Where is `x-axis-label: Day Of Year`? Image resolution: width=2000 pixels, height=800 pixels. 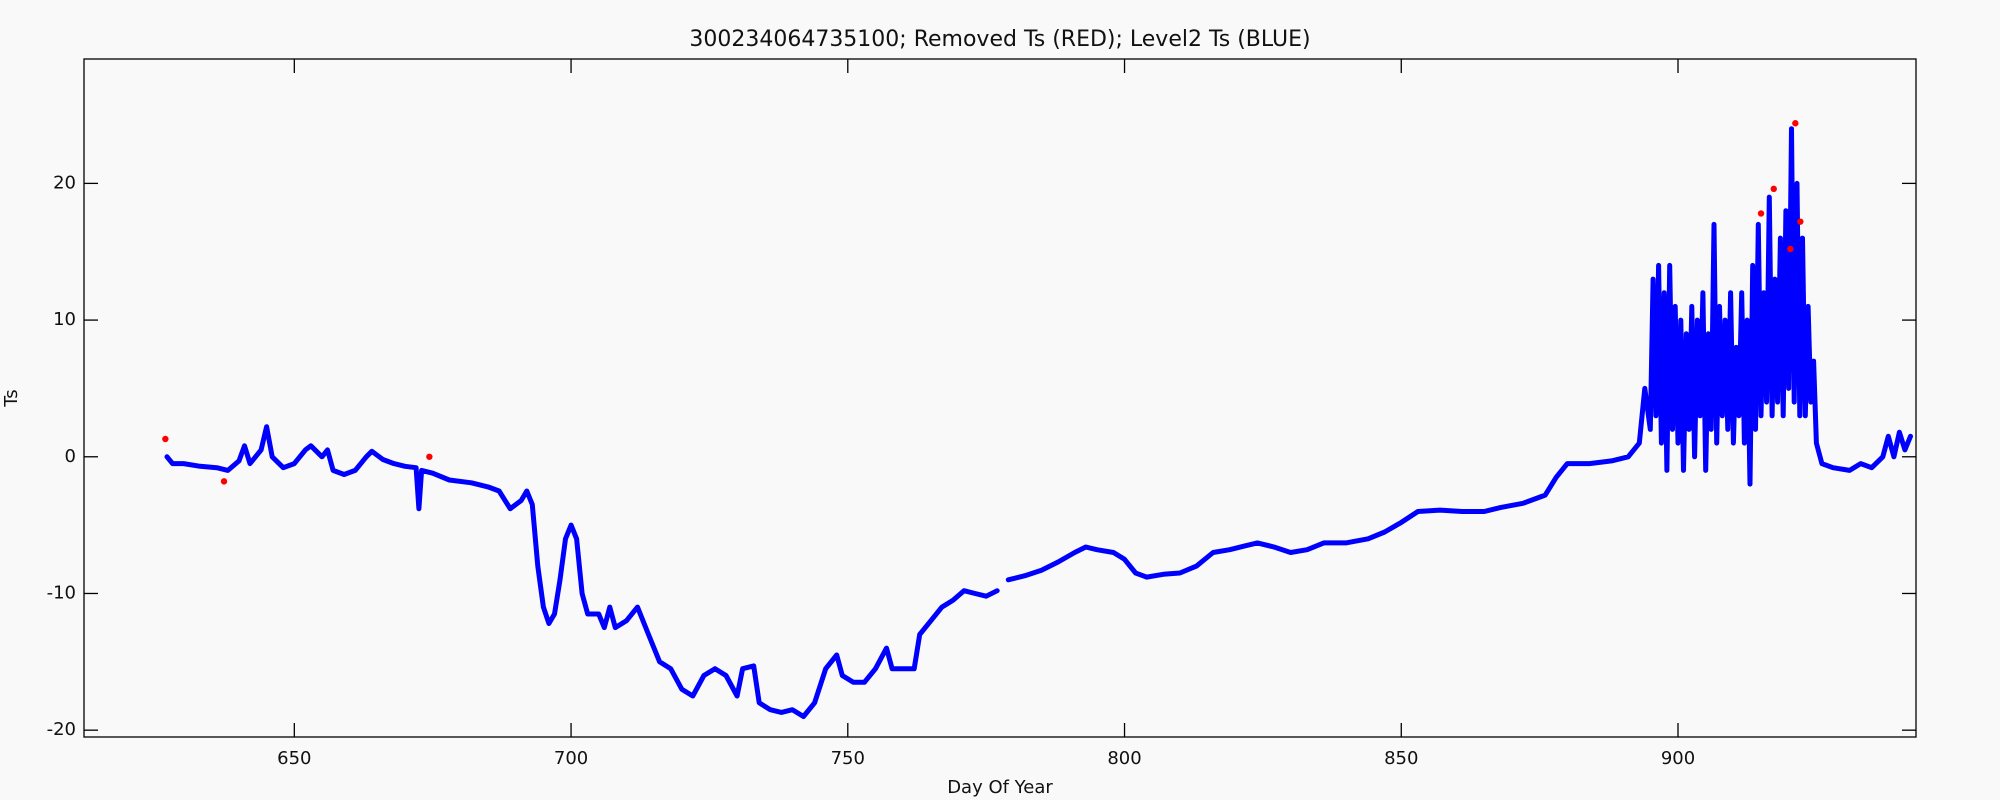 x-axis-label: Day Of Year is located at coordinates (1000, 787).